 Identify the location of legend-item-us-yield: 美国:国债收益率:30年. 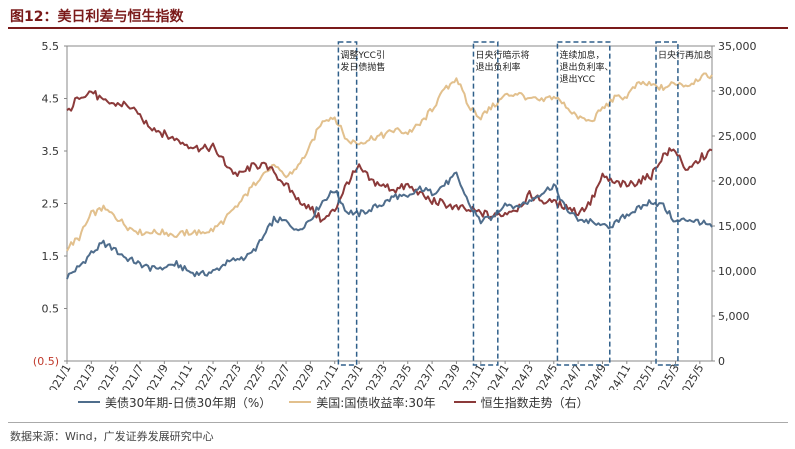
(362, 402).